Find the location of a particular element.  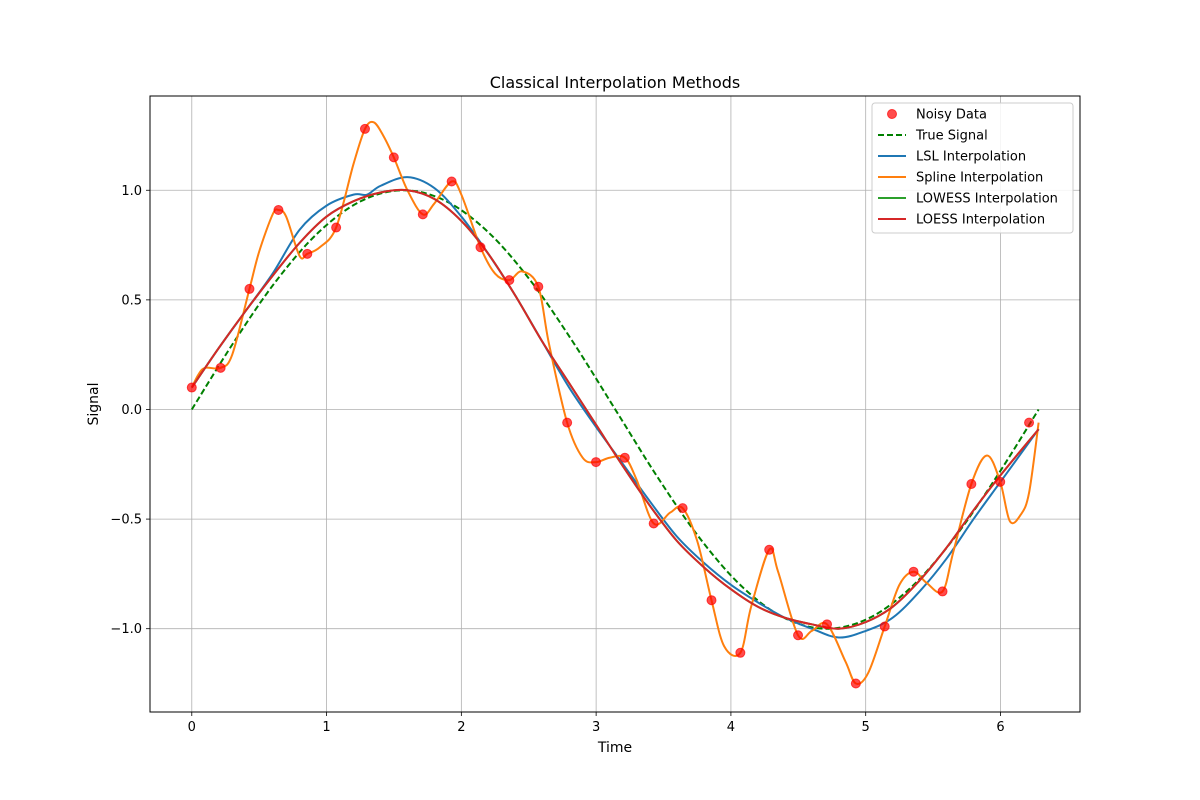

y-tick-label: 0.5 is located at coordinates (131, 300).